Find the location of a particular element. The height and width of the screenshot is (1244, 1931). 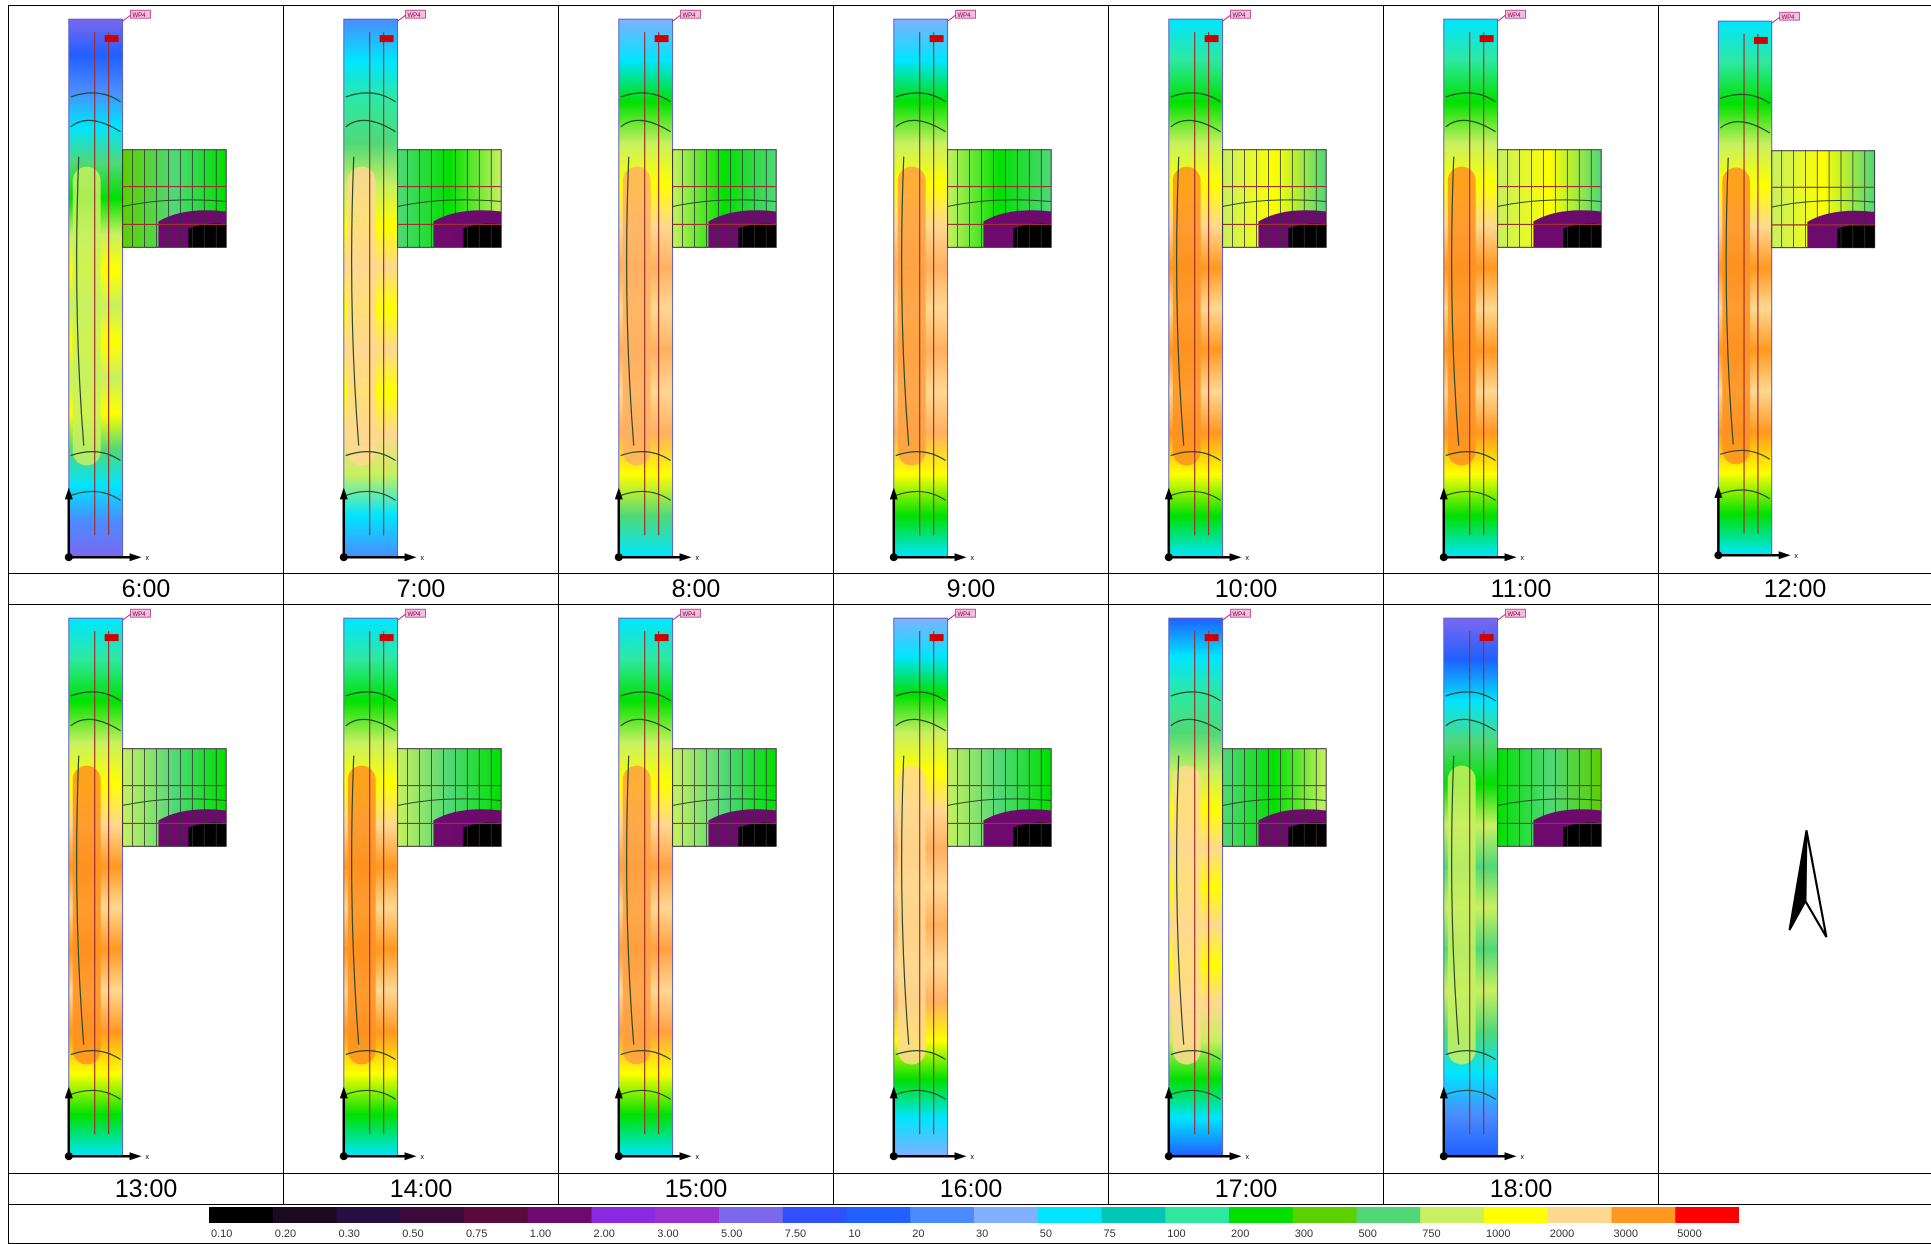

legend-tick-label: 0.20 is located at coordinates (285, 1234).